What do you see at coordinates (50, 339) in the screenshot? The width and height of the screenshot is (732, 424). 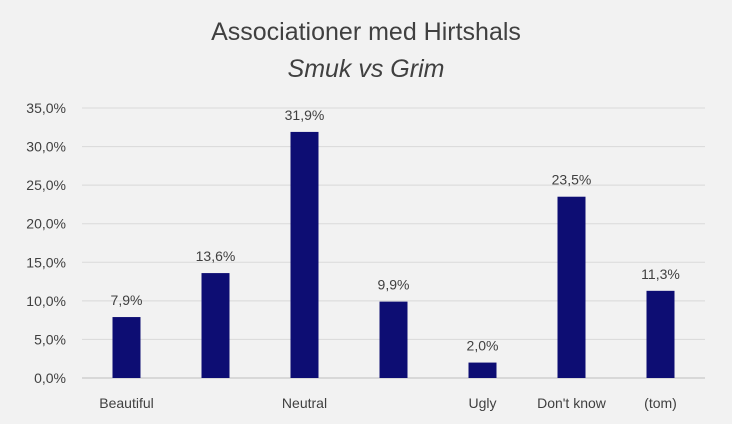 I see `y-tick-label: 5,0%` at bounding box center [50, 339].